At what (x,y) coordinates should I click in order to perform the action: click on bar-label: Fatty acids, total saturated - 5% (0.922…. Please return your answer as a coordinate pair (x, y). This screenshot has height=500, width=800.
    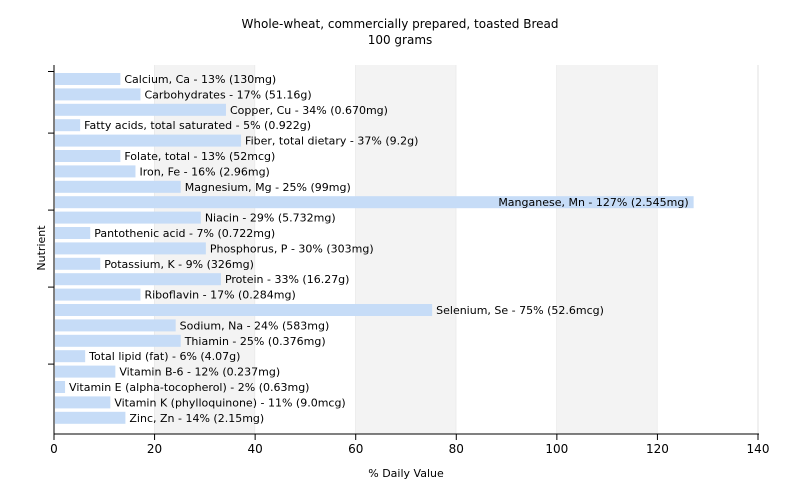
    Looking at the image, I should click on (197, 125).